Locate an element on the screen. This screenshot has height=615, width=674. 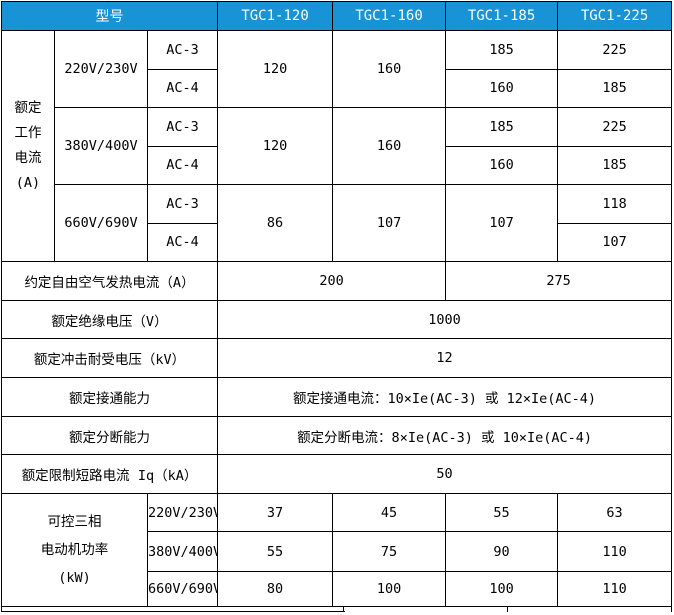
spec-row-short-circuit-current: 额定限制短路电流 Iq（kA） 50 is located at coordinates (336, 474).